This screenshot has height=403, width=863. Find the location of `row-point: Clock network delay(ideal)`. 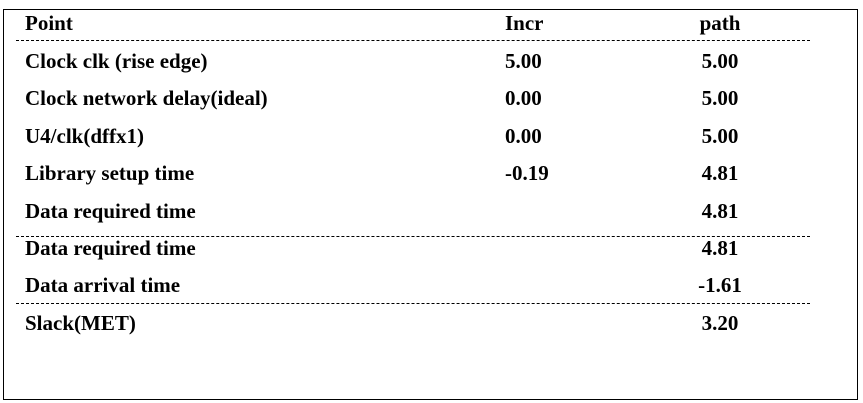

row-point: Clock network delay(ideal) is located at coordinates (146, 98).